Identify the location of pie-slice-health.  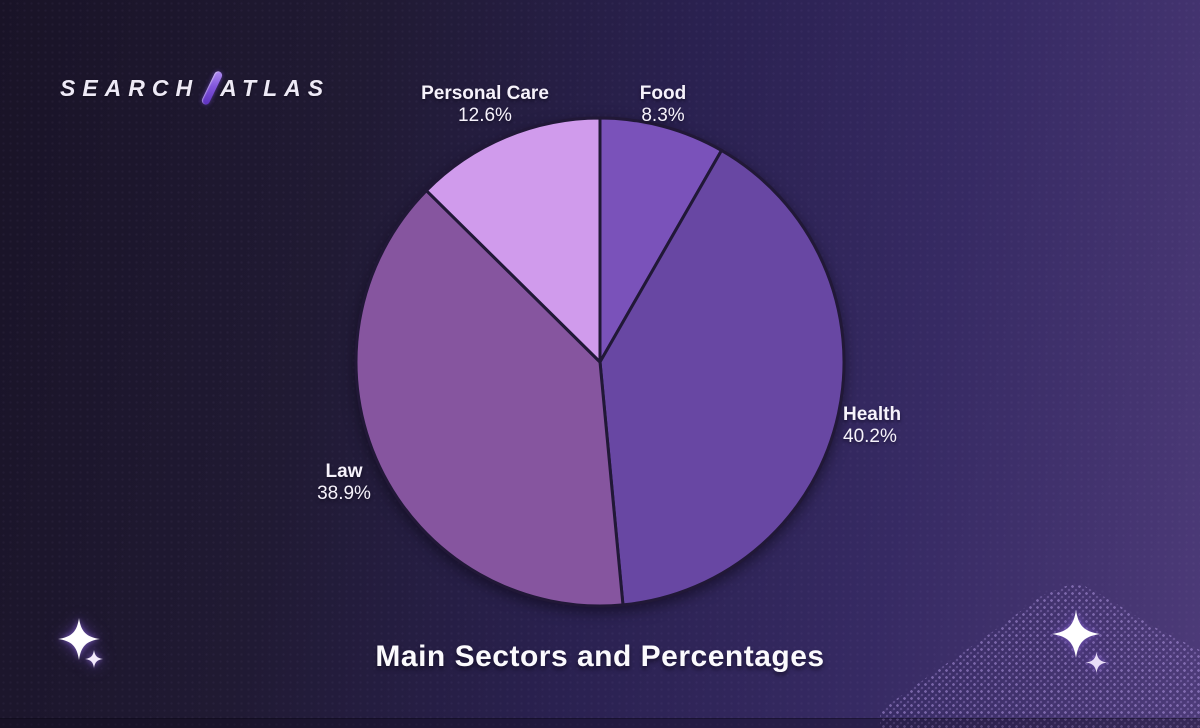
(722, 377).